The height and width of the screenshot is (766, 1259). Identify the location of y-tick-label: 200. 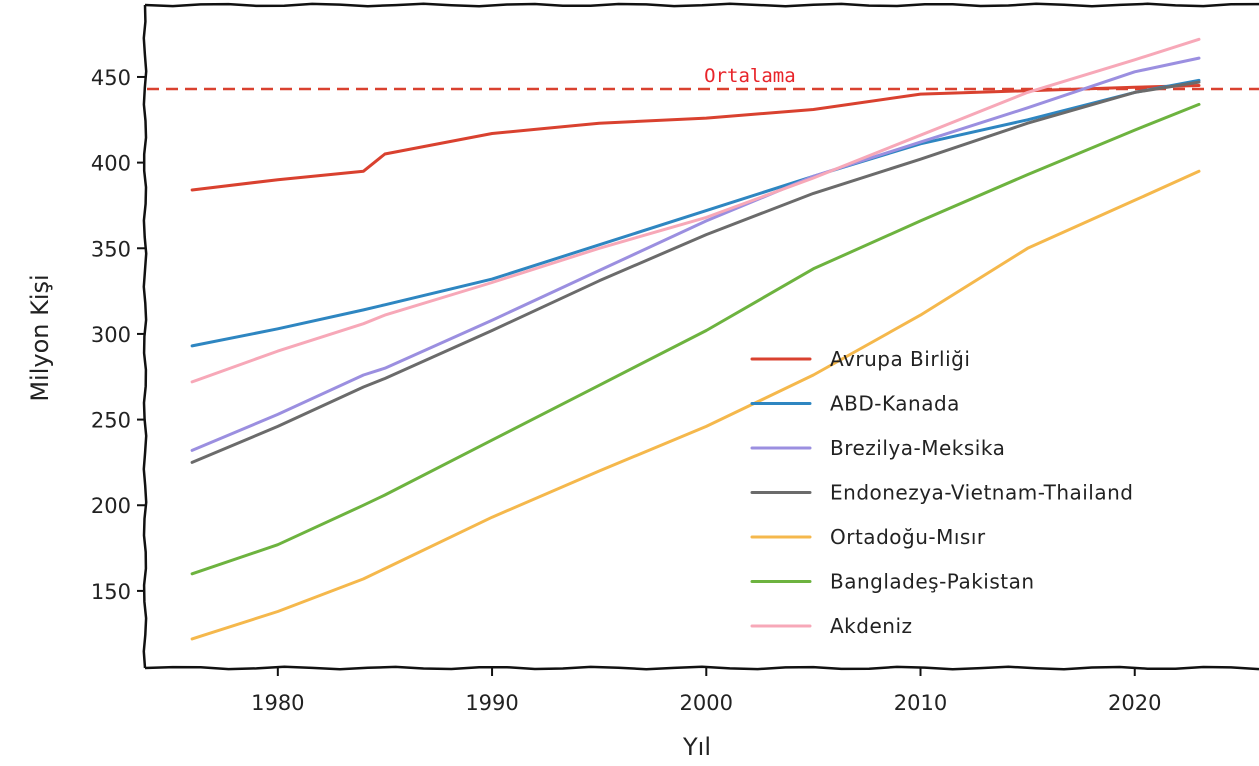
(111, 506).